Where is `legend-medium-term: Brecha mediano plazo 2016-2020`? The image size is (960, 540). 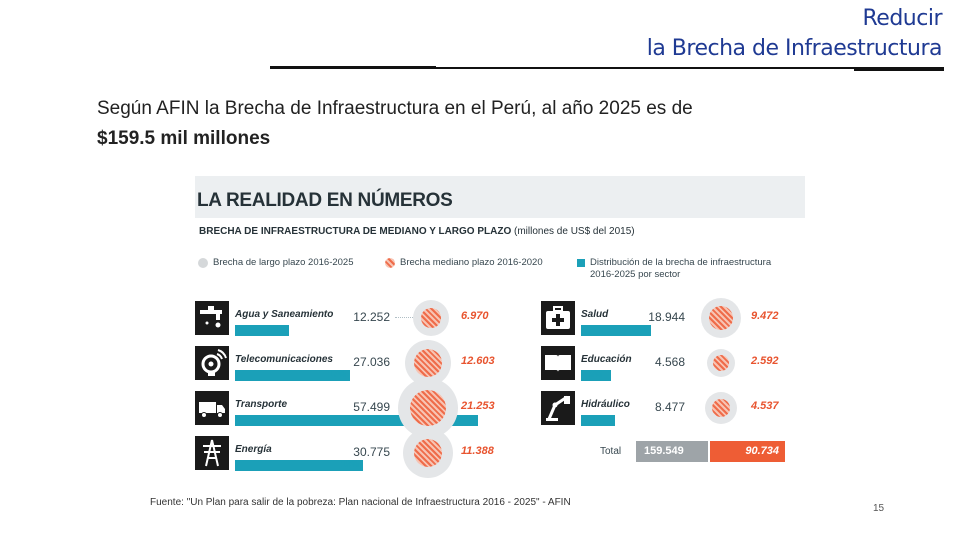 legend-medium-term: Brecha mediano plazo 2016-2020 is located at coordinates (464, 262).